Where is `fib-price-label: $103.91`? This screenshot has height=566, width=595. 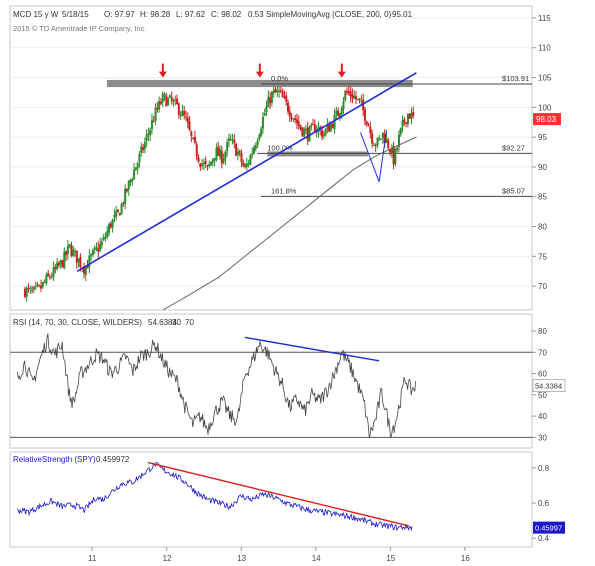 fib-price-label: $103.91 is located at coordinates (515, 78).